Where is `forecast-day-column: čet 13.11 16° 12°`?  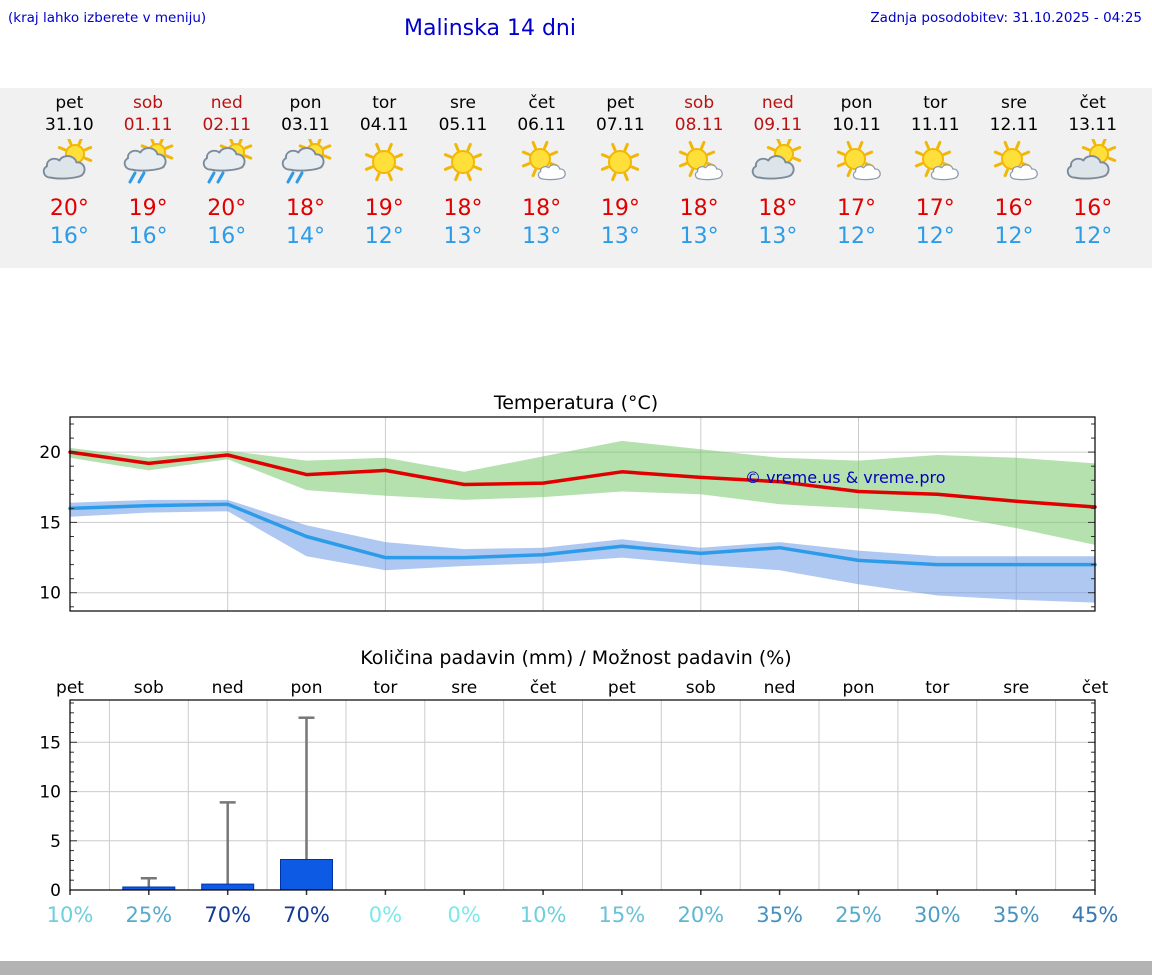 forecast-day-column: čet 13.11 16° 12° is located at coordinates (1092, 178).